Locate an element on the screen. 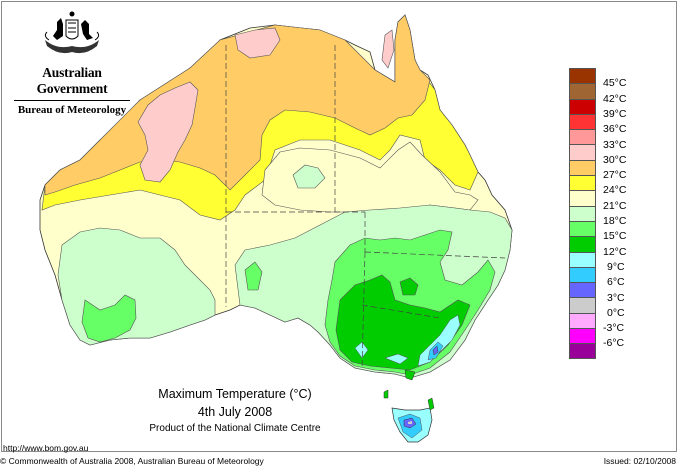  map-title: Maximum Temperature (°C) is located at coordinates (235, 394).